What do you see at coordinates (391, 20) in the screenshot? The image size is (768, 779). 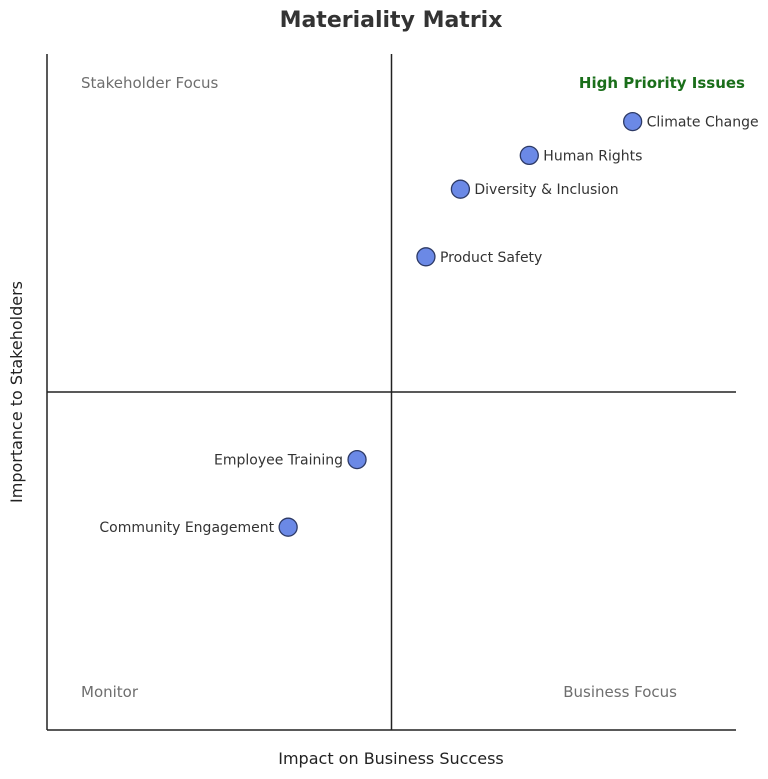 I see `chart-title: Materiality Matrix` at bounding box center [391, 20].